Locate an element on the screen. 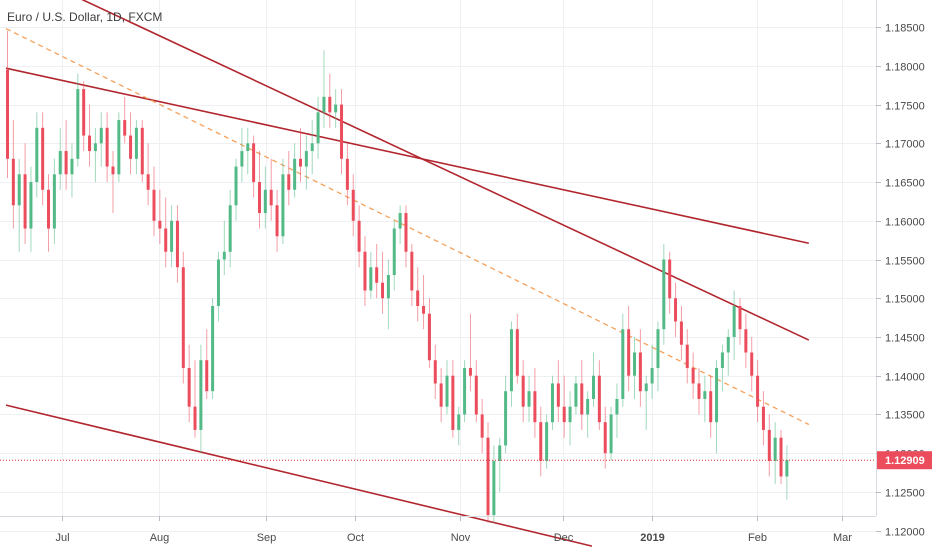 Image resolution: width=932 pixels, height=550 pixels. y-tick-label: 1.18500 is located at coordinates (905, 29).